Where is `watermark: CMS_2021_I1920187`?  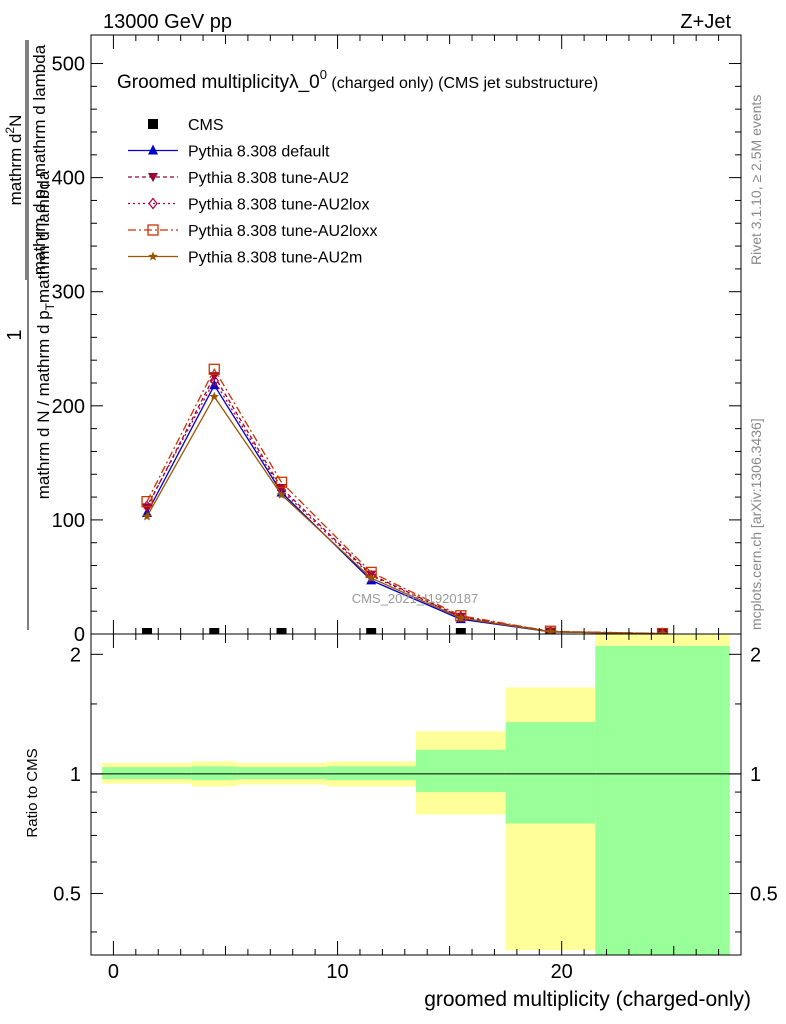
watermark: CMS_2021_I1920187 is located at coordinates (415, 598).